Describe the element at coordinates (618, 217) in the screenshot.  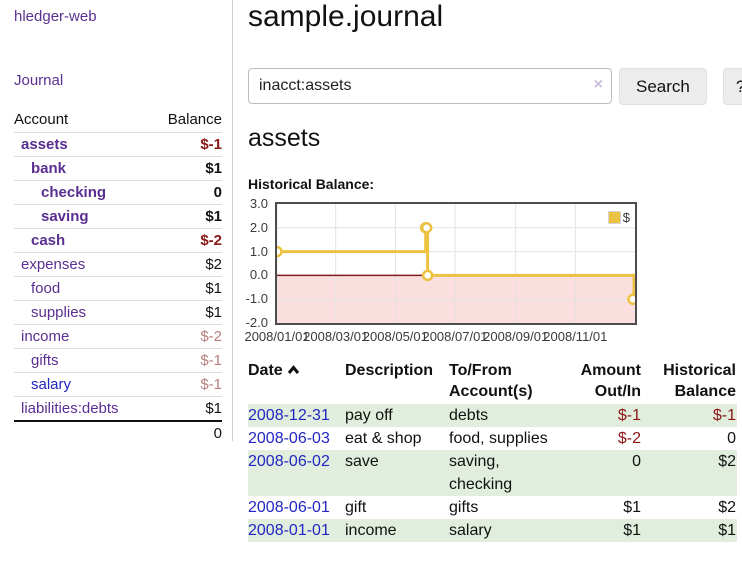
I see `chart-legend: $` at that location.